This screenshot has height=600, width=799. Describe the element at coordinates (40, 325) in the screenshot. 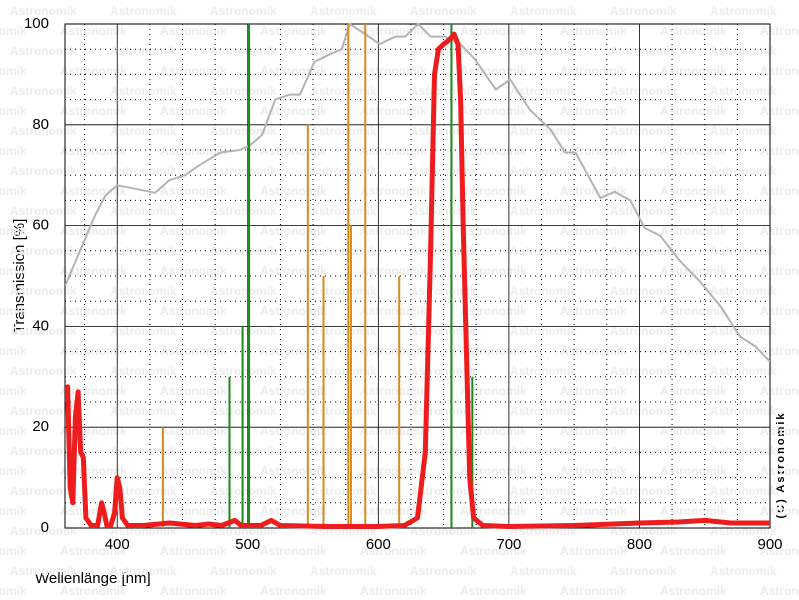

I see `y-tick-label: 40` at that location.